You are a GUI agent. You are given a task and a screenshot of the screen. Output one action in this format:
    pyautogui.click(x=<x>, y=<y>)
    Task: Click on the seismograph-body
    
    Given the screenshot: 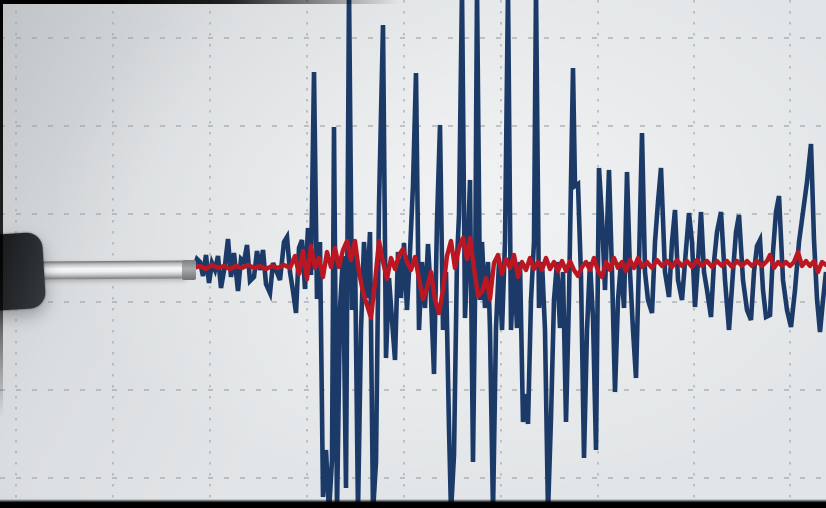 What is the action you would take?
    pyautogui.click(x=23, y=272)
    